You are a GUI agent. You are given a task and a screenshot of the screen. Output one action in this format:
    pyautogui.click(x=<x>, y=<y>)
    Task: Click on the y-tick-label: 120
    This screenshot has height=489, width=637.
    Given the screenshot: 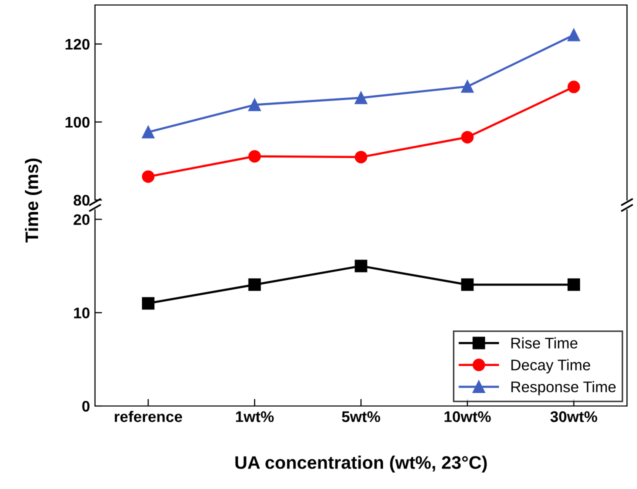 What is the action you would take?
    pyautogui.click(x=78, y=44)
    